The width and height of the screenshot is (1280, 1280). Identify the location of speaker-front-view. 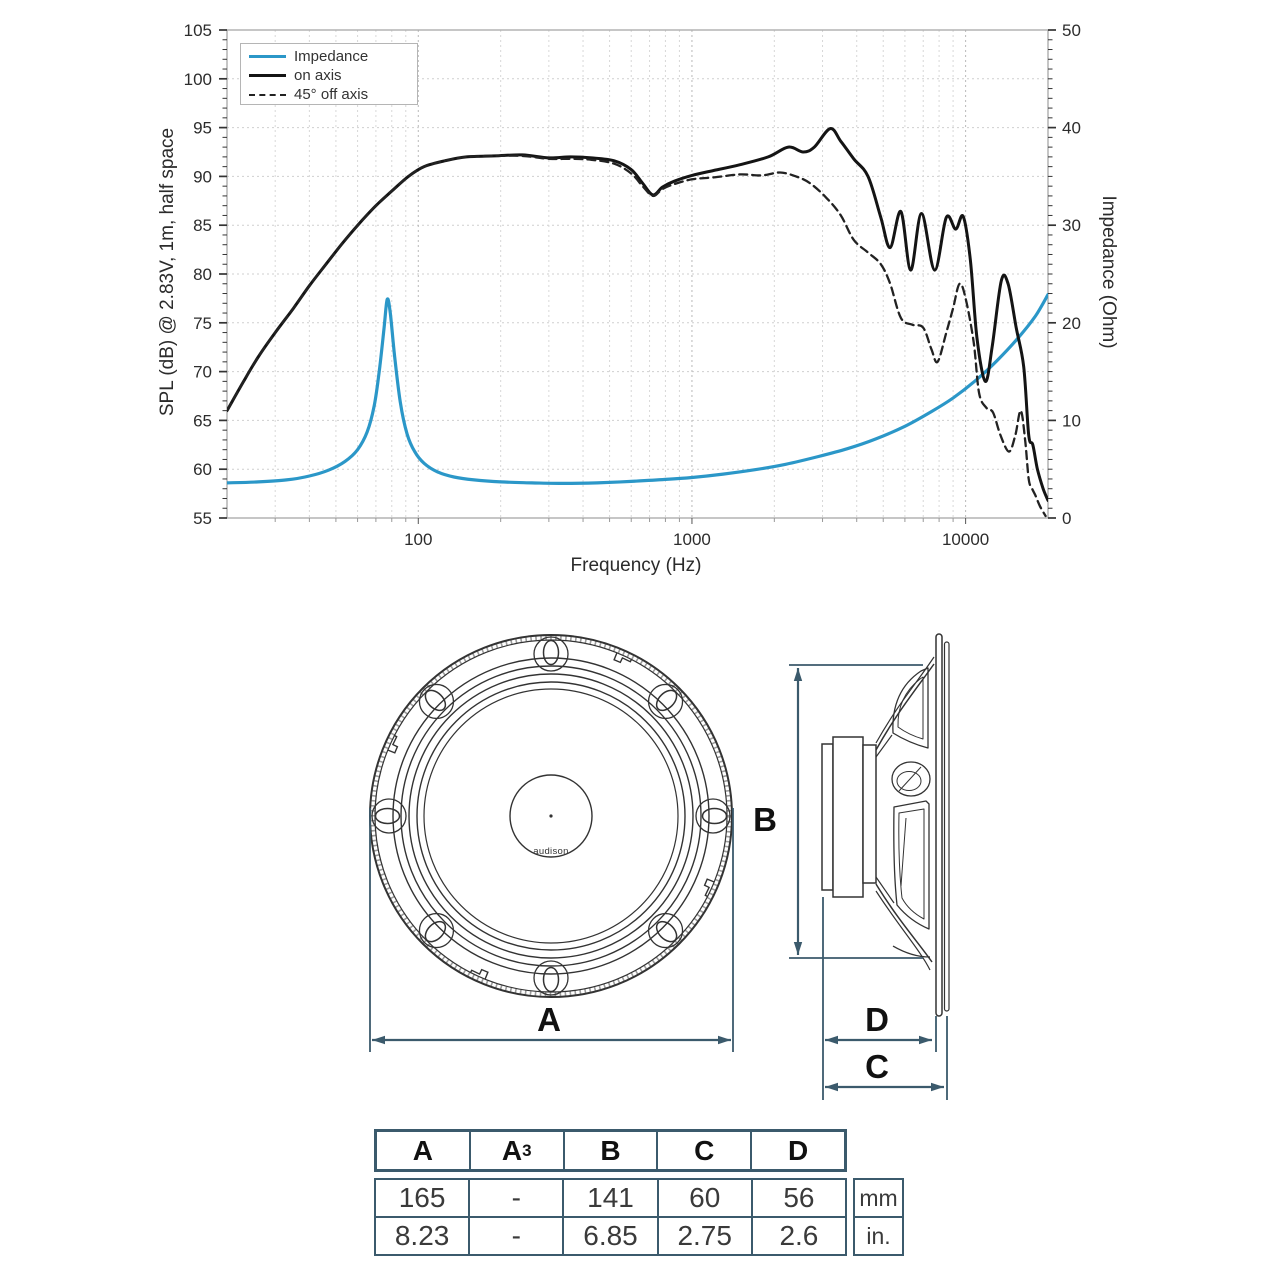
(551, 816).